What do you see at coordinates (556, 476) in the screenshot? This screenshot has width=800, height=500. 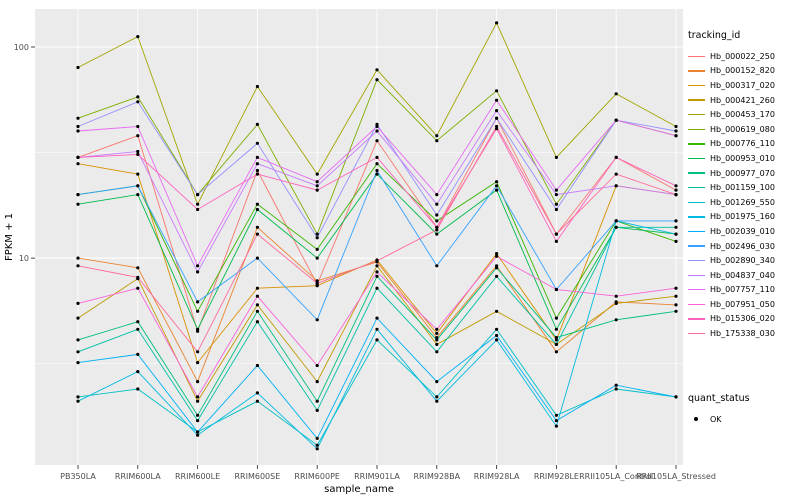 I see `x-tick-label: RRIM928LE` at bounding box center [556, 476].